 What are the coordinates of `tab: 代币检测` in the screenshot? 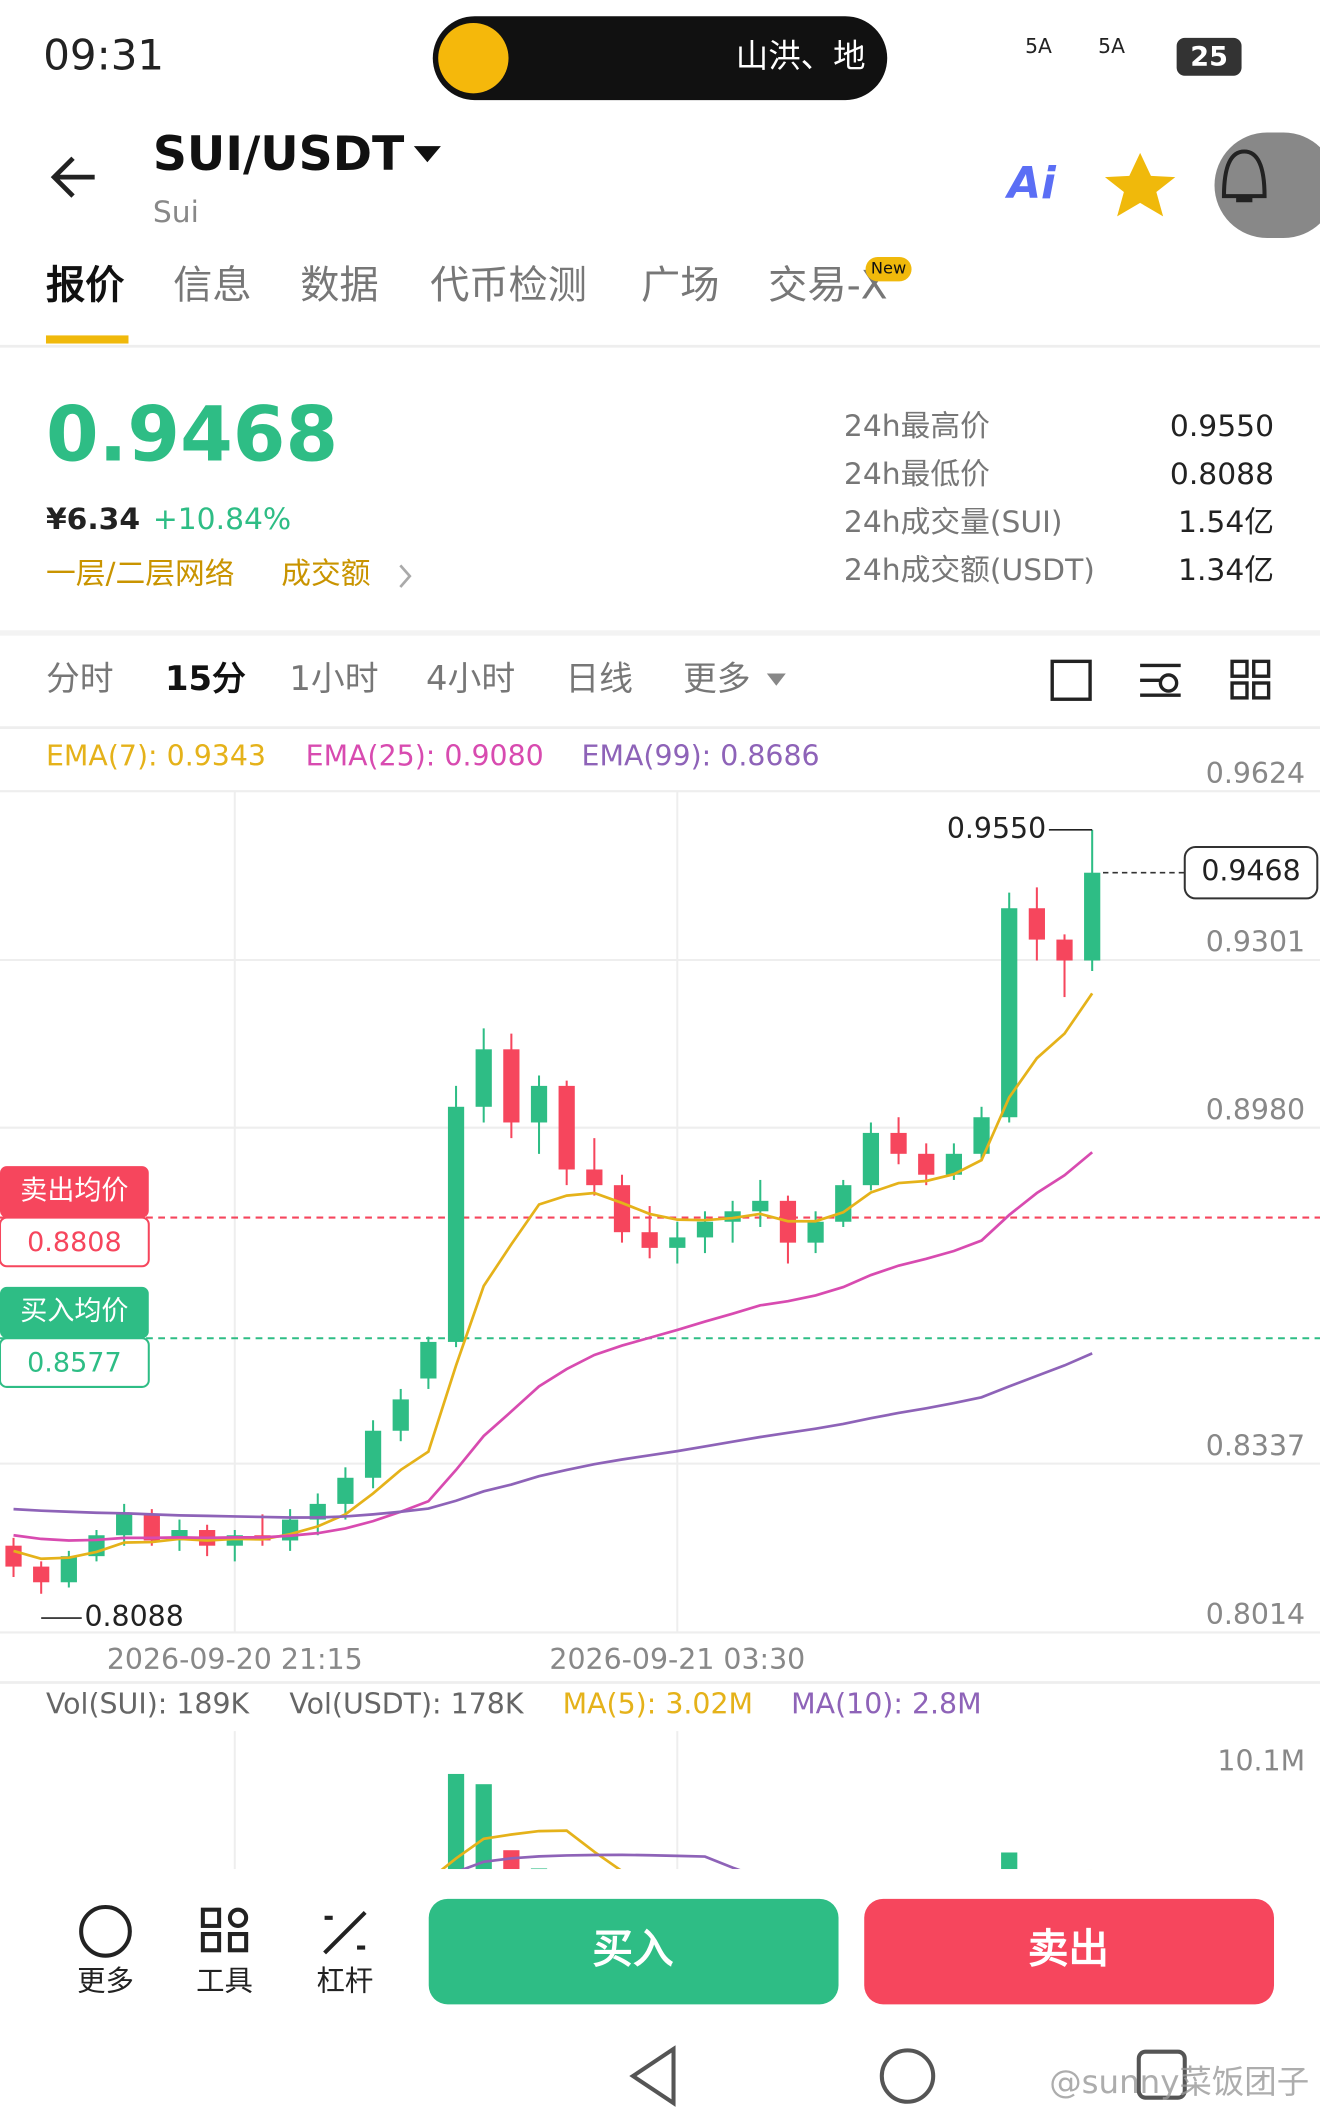 It's located at (508, 286).